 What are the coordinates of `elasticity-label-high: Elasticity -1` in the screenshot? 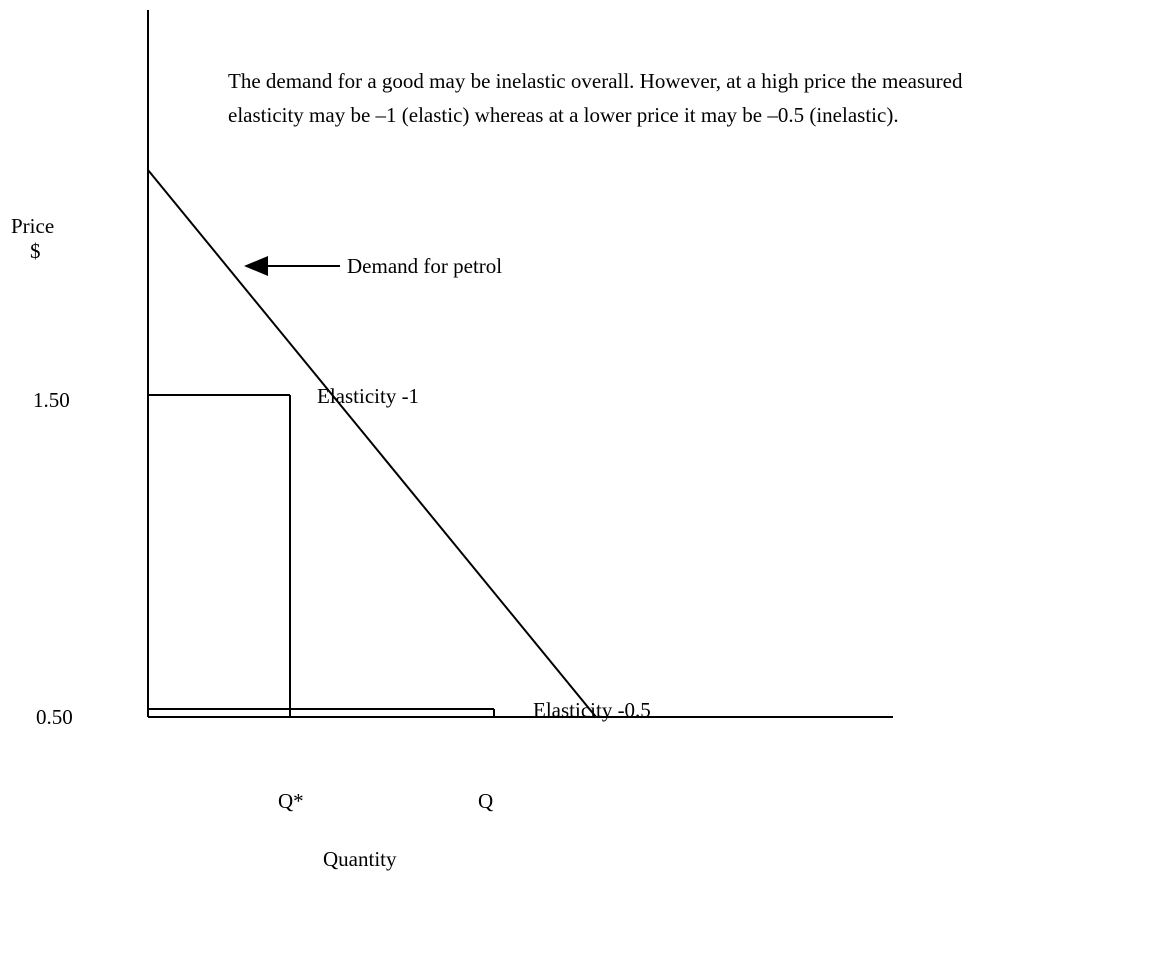 It's located at (368, 396).